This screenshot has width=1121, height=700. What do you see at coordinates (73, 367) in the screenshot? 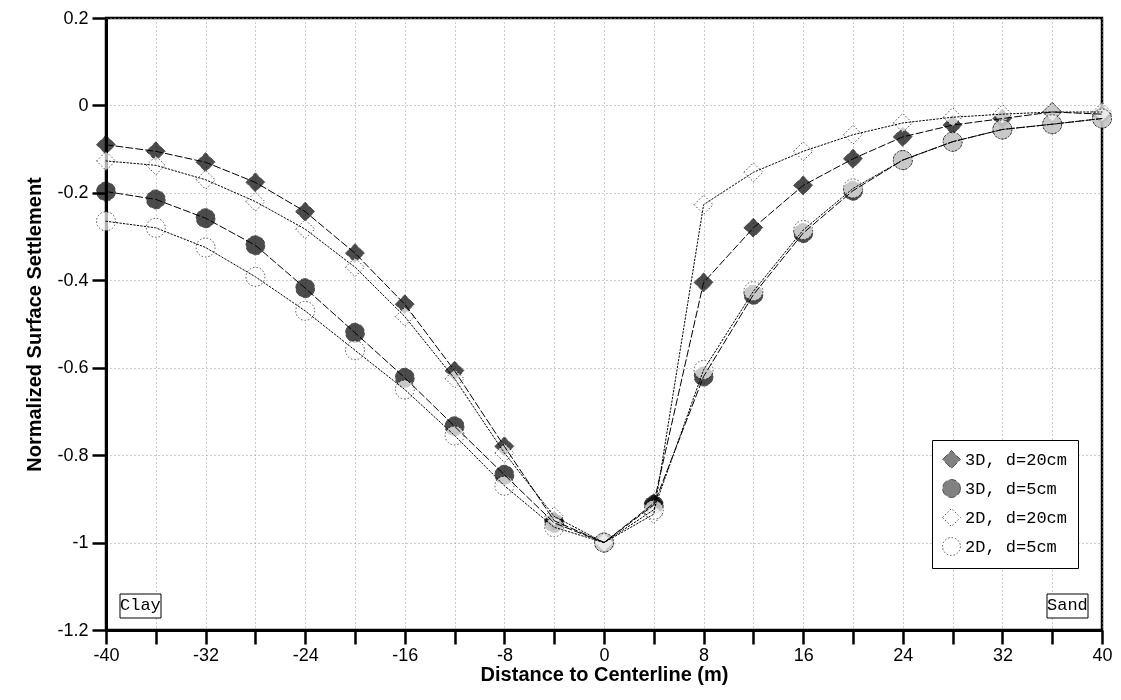
I see `y-tick-label: -0.6` at bounding box center [73, 367].